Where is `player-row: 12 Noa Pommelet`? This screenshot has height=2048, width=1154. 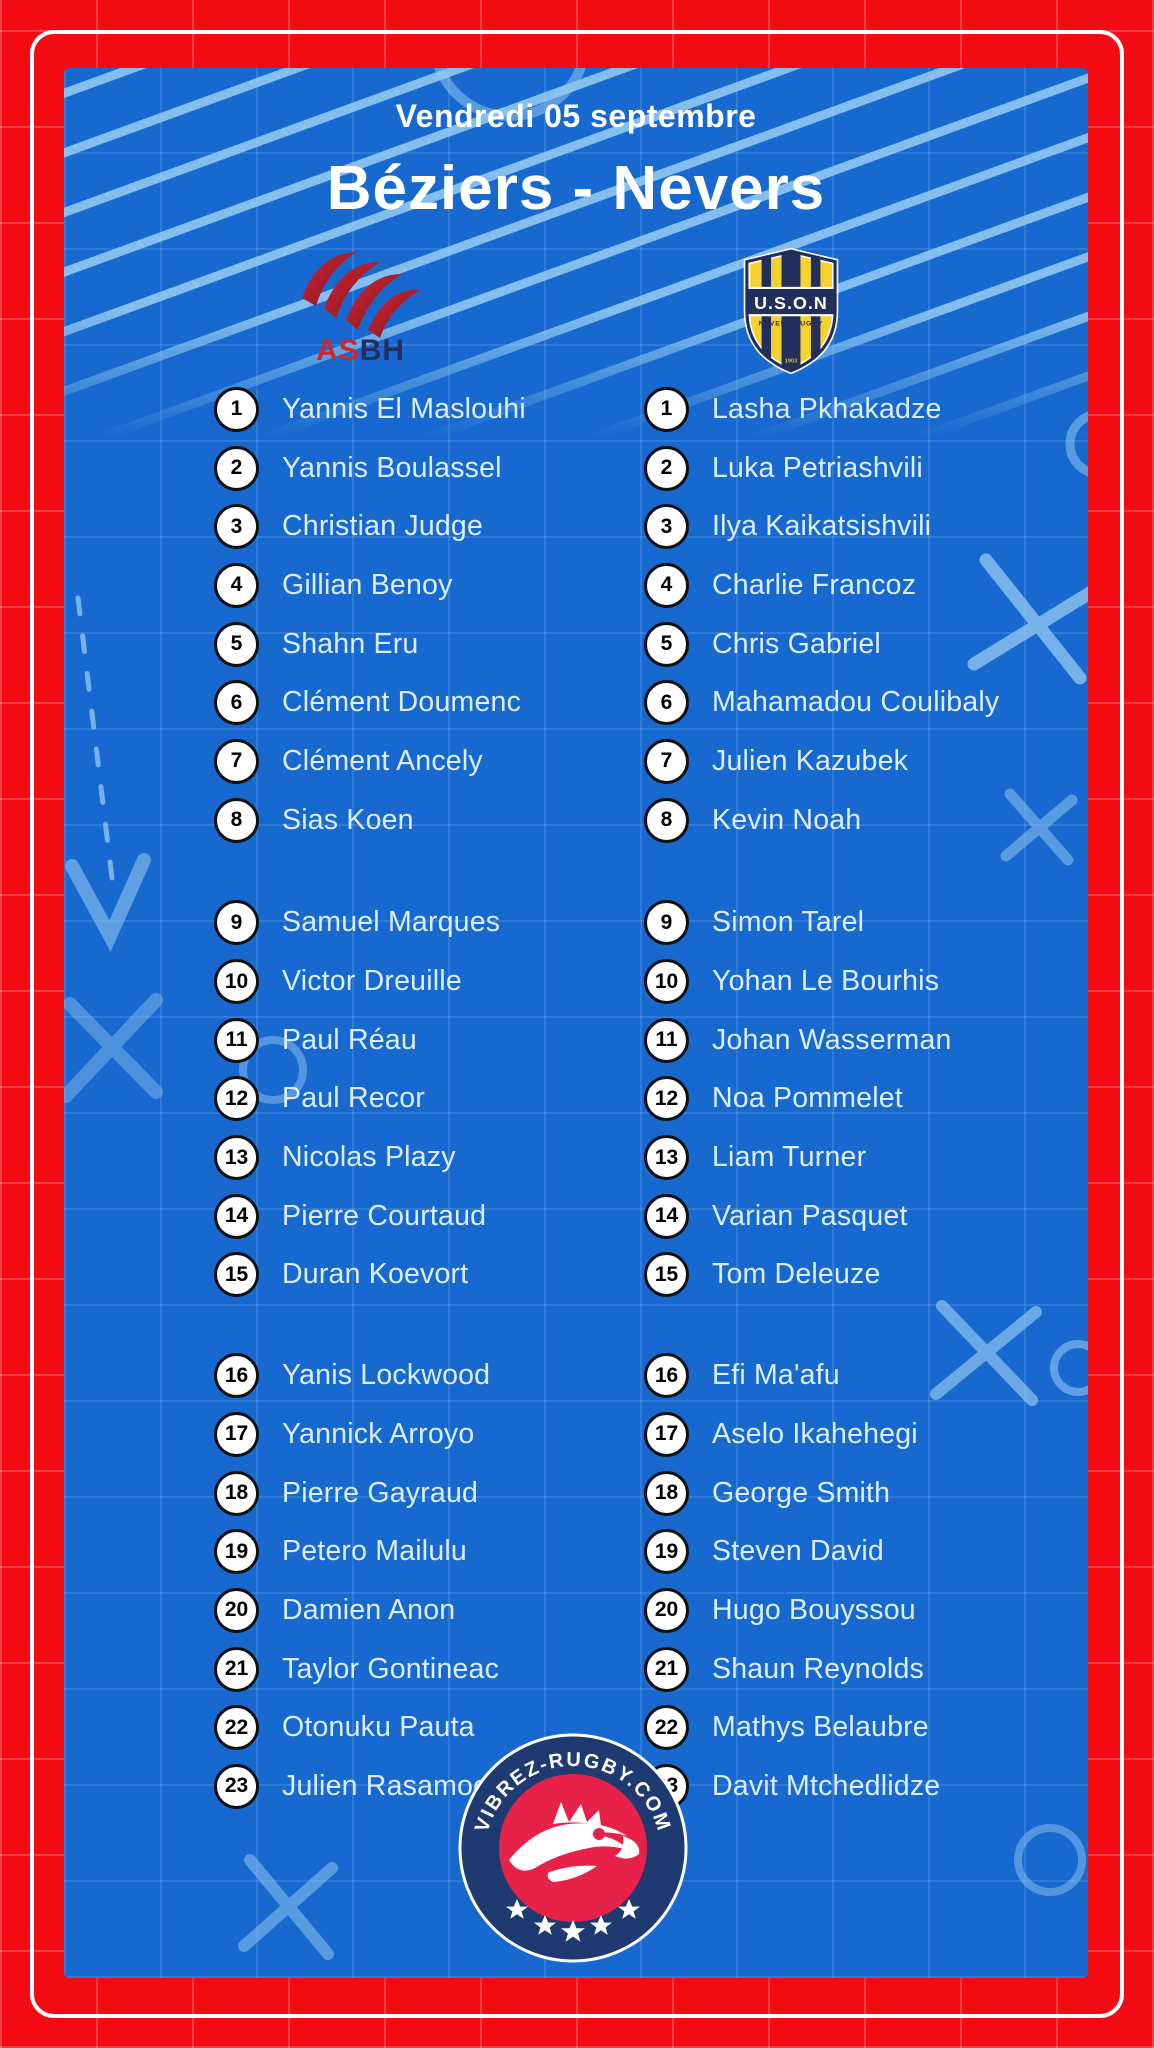
player-row: 12 Noa Pommelet is located at coordinates (821, 1099).